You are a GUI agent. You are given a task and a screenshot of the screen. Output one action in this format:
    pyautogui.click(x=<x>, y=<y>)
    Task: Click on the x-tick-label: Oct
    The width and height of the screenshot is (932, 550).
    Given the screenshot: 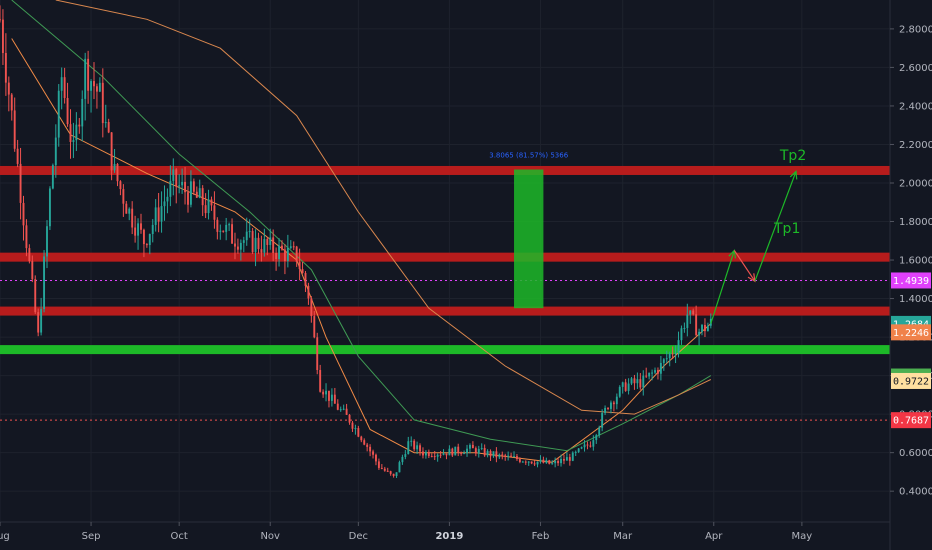 What is the action you would take?
    pyautogui.click(x=179, y=536)
    